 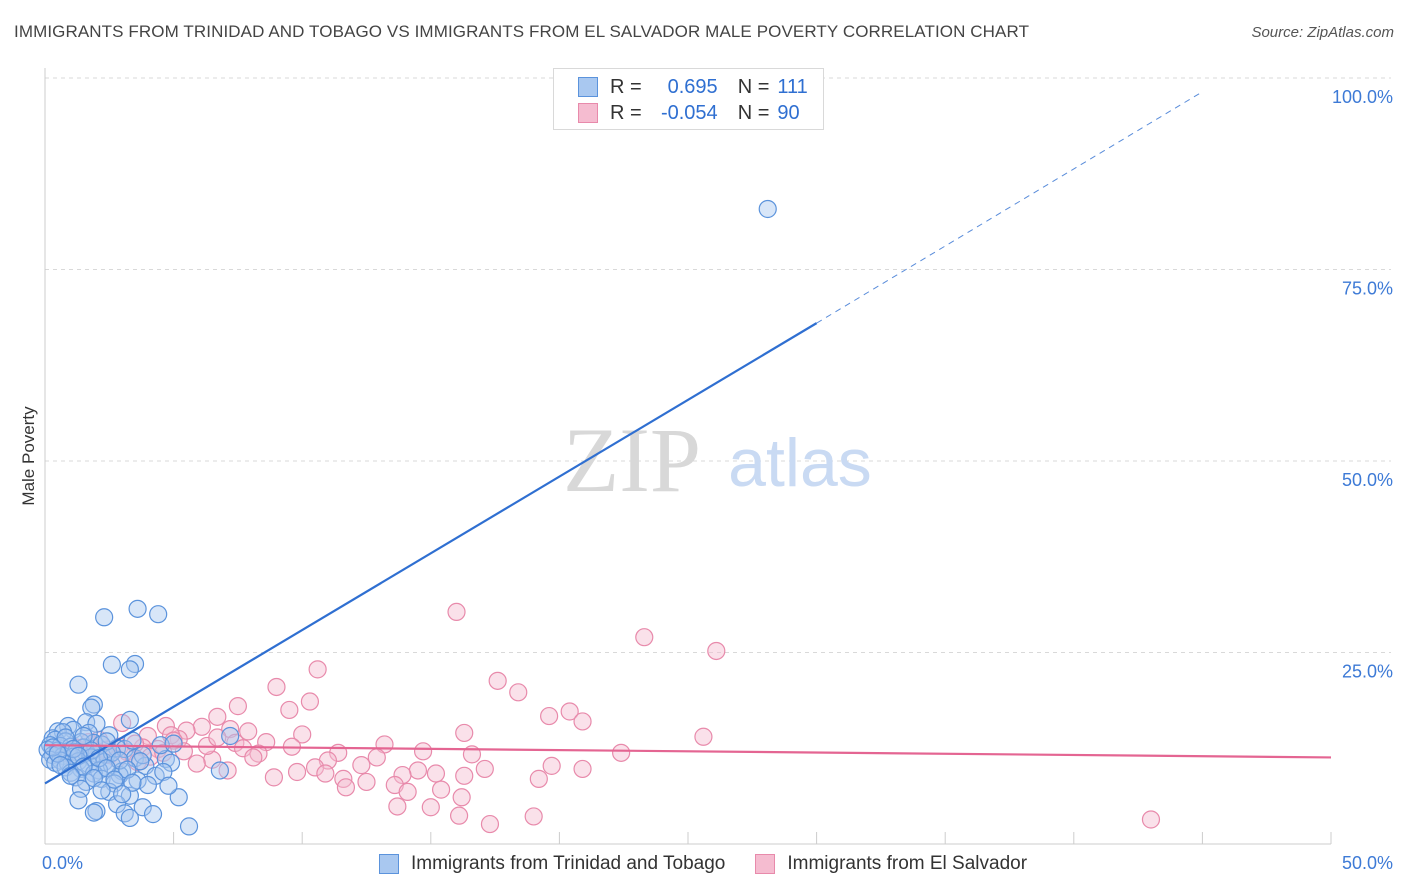 I want to click on legend-n-value-series1: 111, so click(x=792, y=86).